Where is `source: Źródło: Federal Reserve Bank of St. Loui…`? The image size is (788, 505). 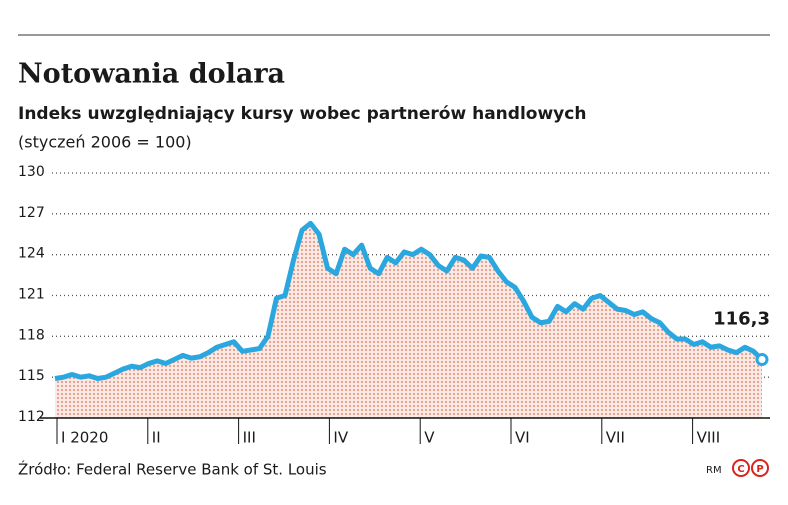 source: Źródło: Federal Reserve Bank of St. Loui… is located at coordinates (172, 469).